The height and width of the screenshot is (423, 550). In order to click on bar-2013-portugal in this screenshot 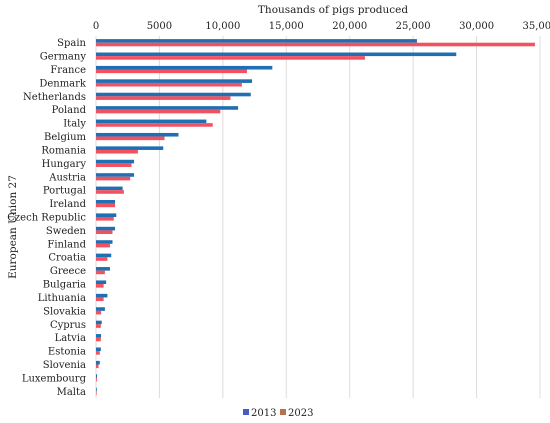, I will do `click(109, 188)`.